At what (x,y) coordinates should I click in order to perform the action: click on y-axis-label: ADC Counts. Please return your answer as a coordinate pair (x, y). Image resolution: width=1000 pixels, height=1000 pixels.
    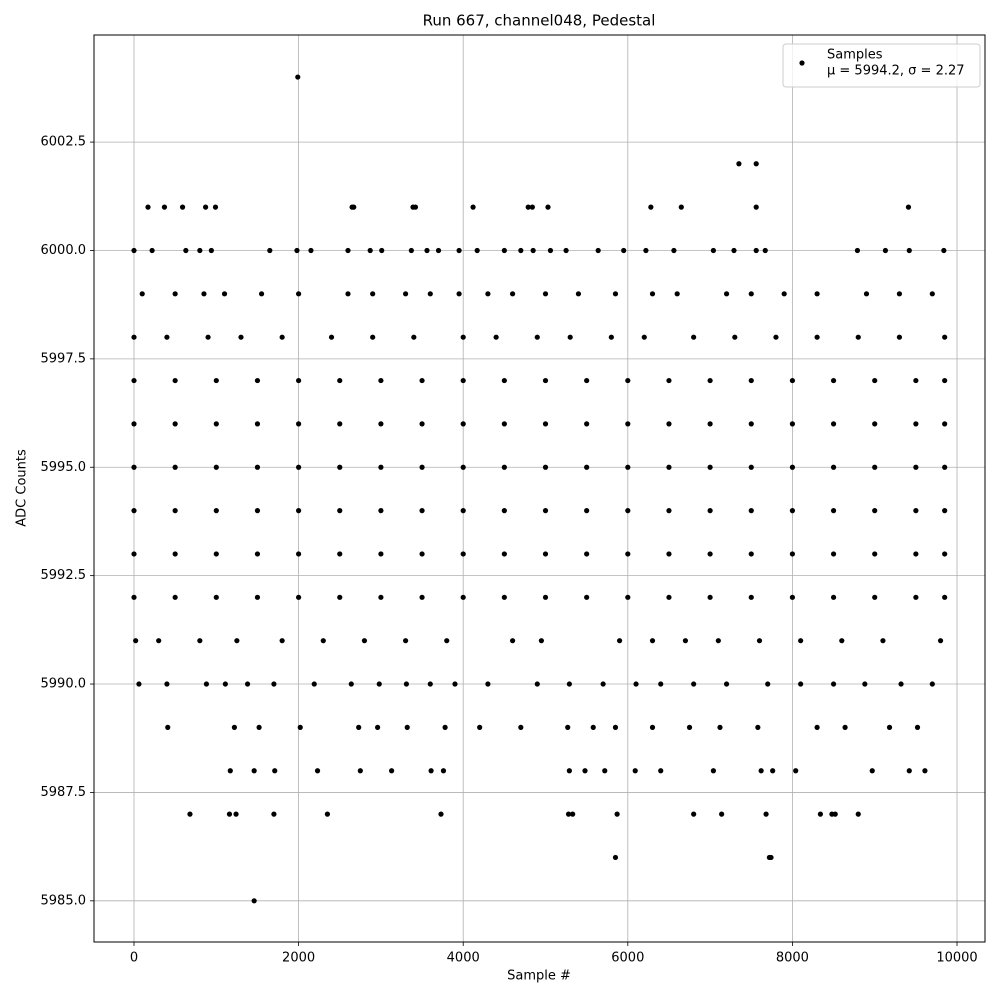
    Looking at the image, I should click on (22, 488).